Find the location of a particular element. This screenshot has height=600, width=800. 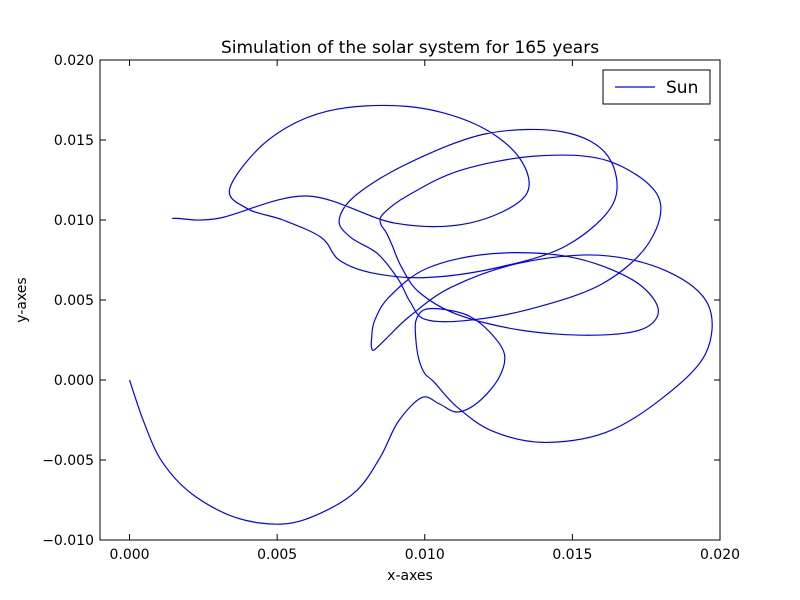

x-tick-label: 0.005 is located at coordinates (277, 555).